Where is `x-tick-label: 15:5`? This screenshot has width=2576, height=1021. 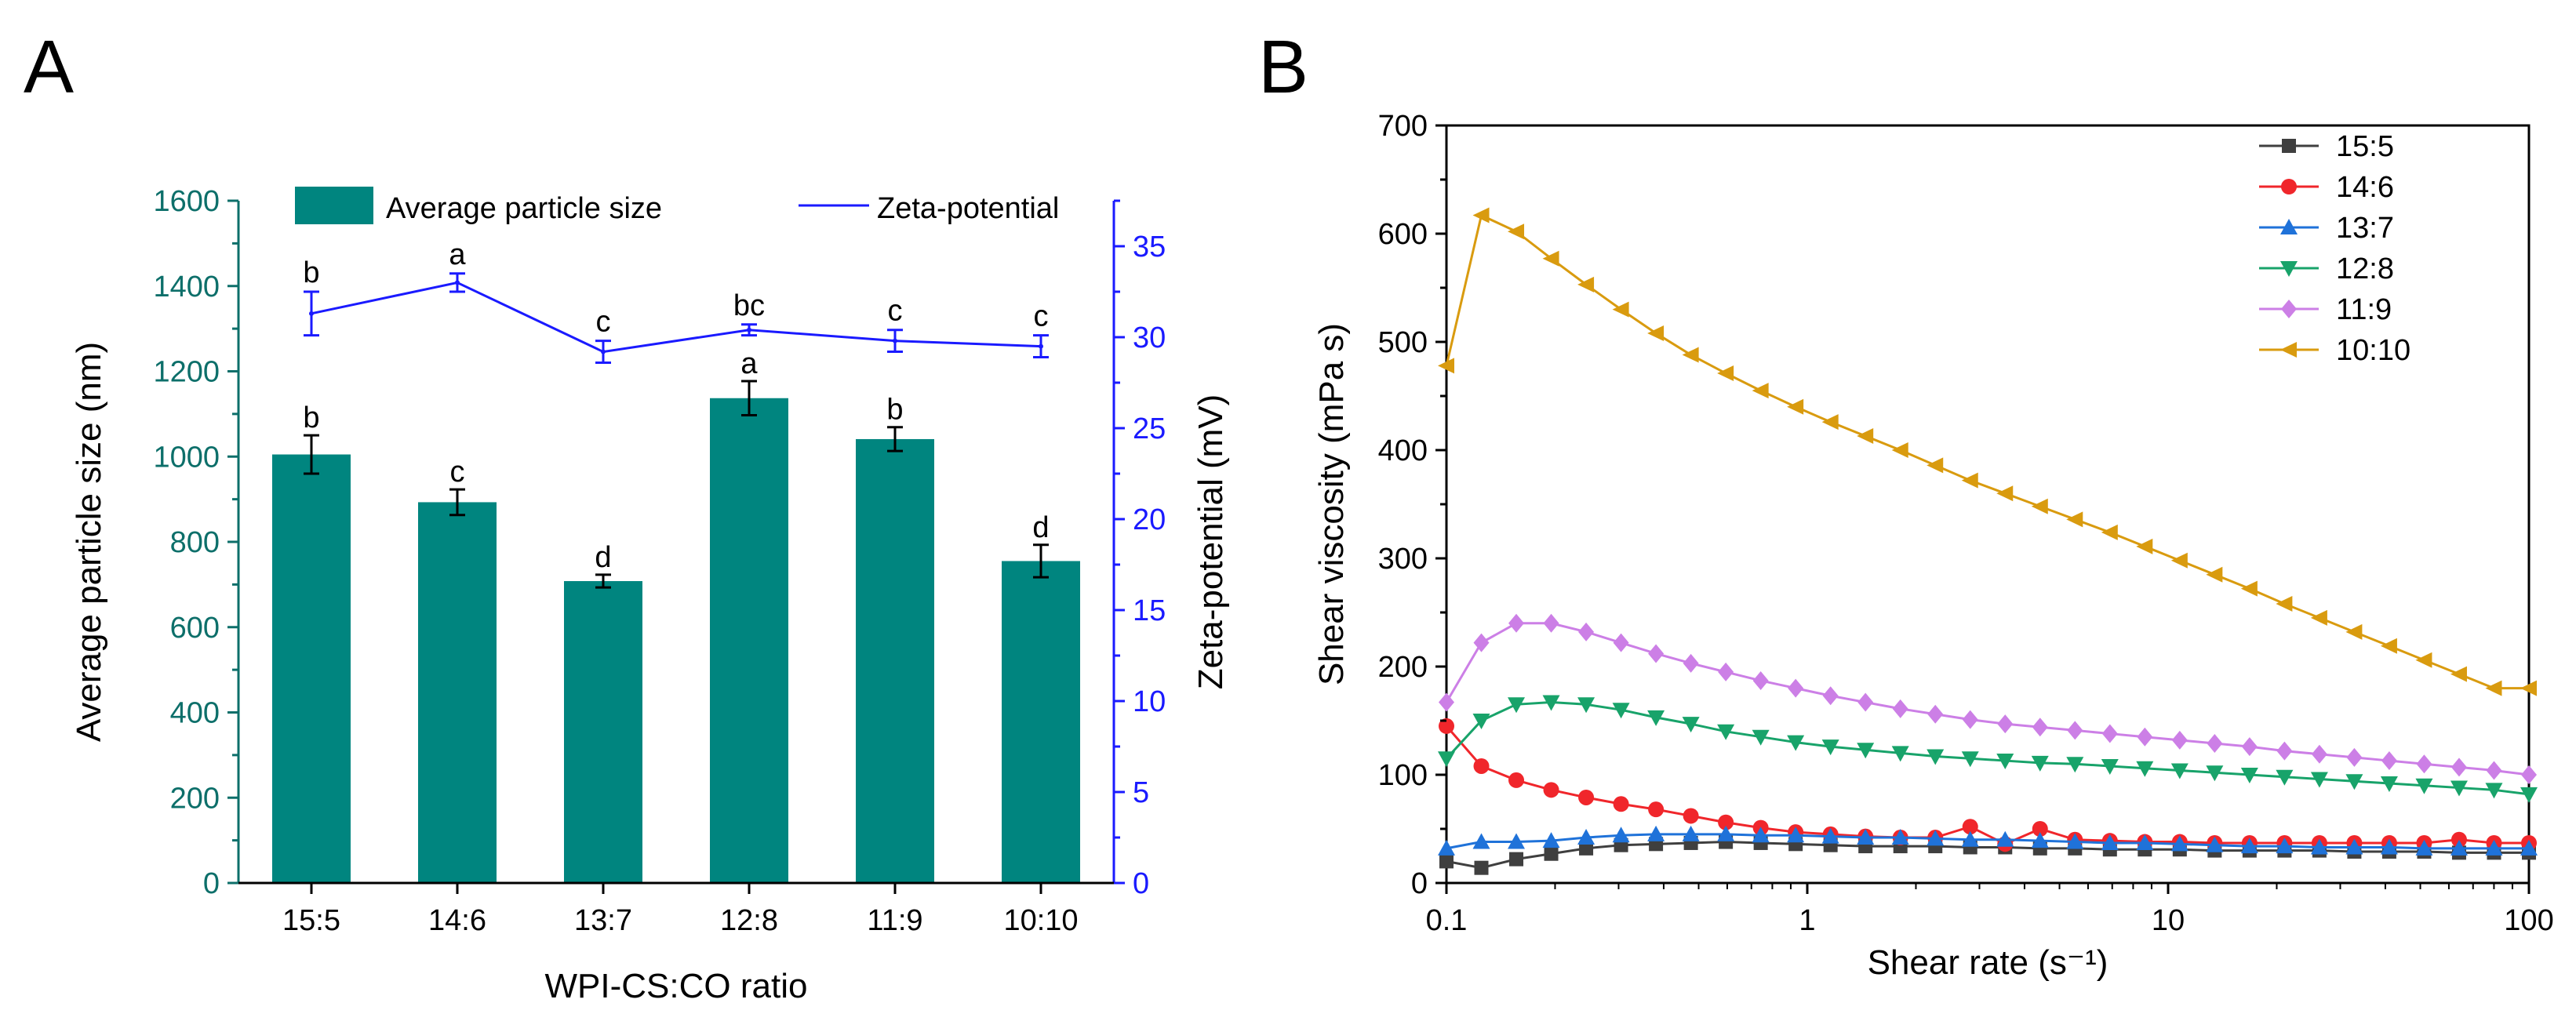 x-tick-label: 15:5 is located at coordinates (311, 921).